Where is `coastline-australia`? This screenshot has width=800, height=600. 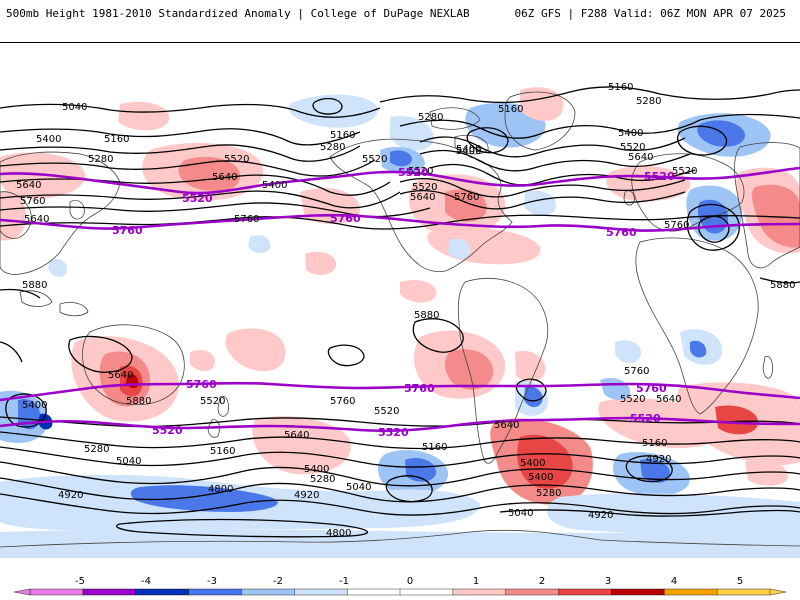
coastline-australia is located at coordinates (133, 365).